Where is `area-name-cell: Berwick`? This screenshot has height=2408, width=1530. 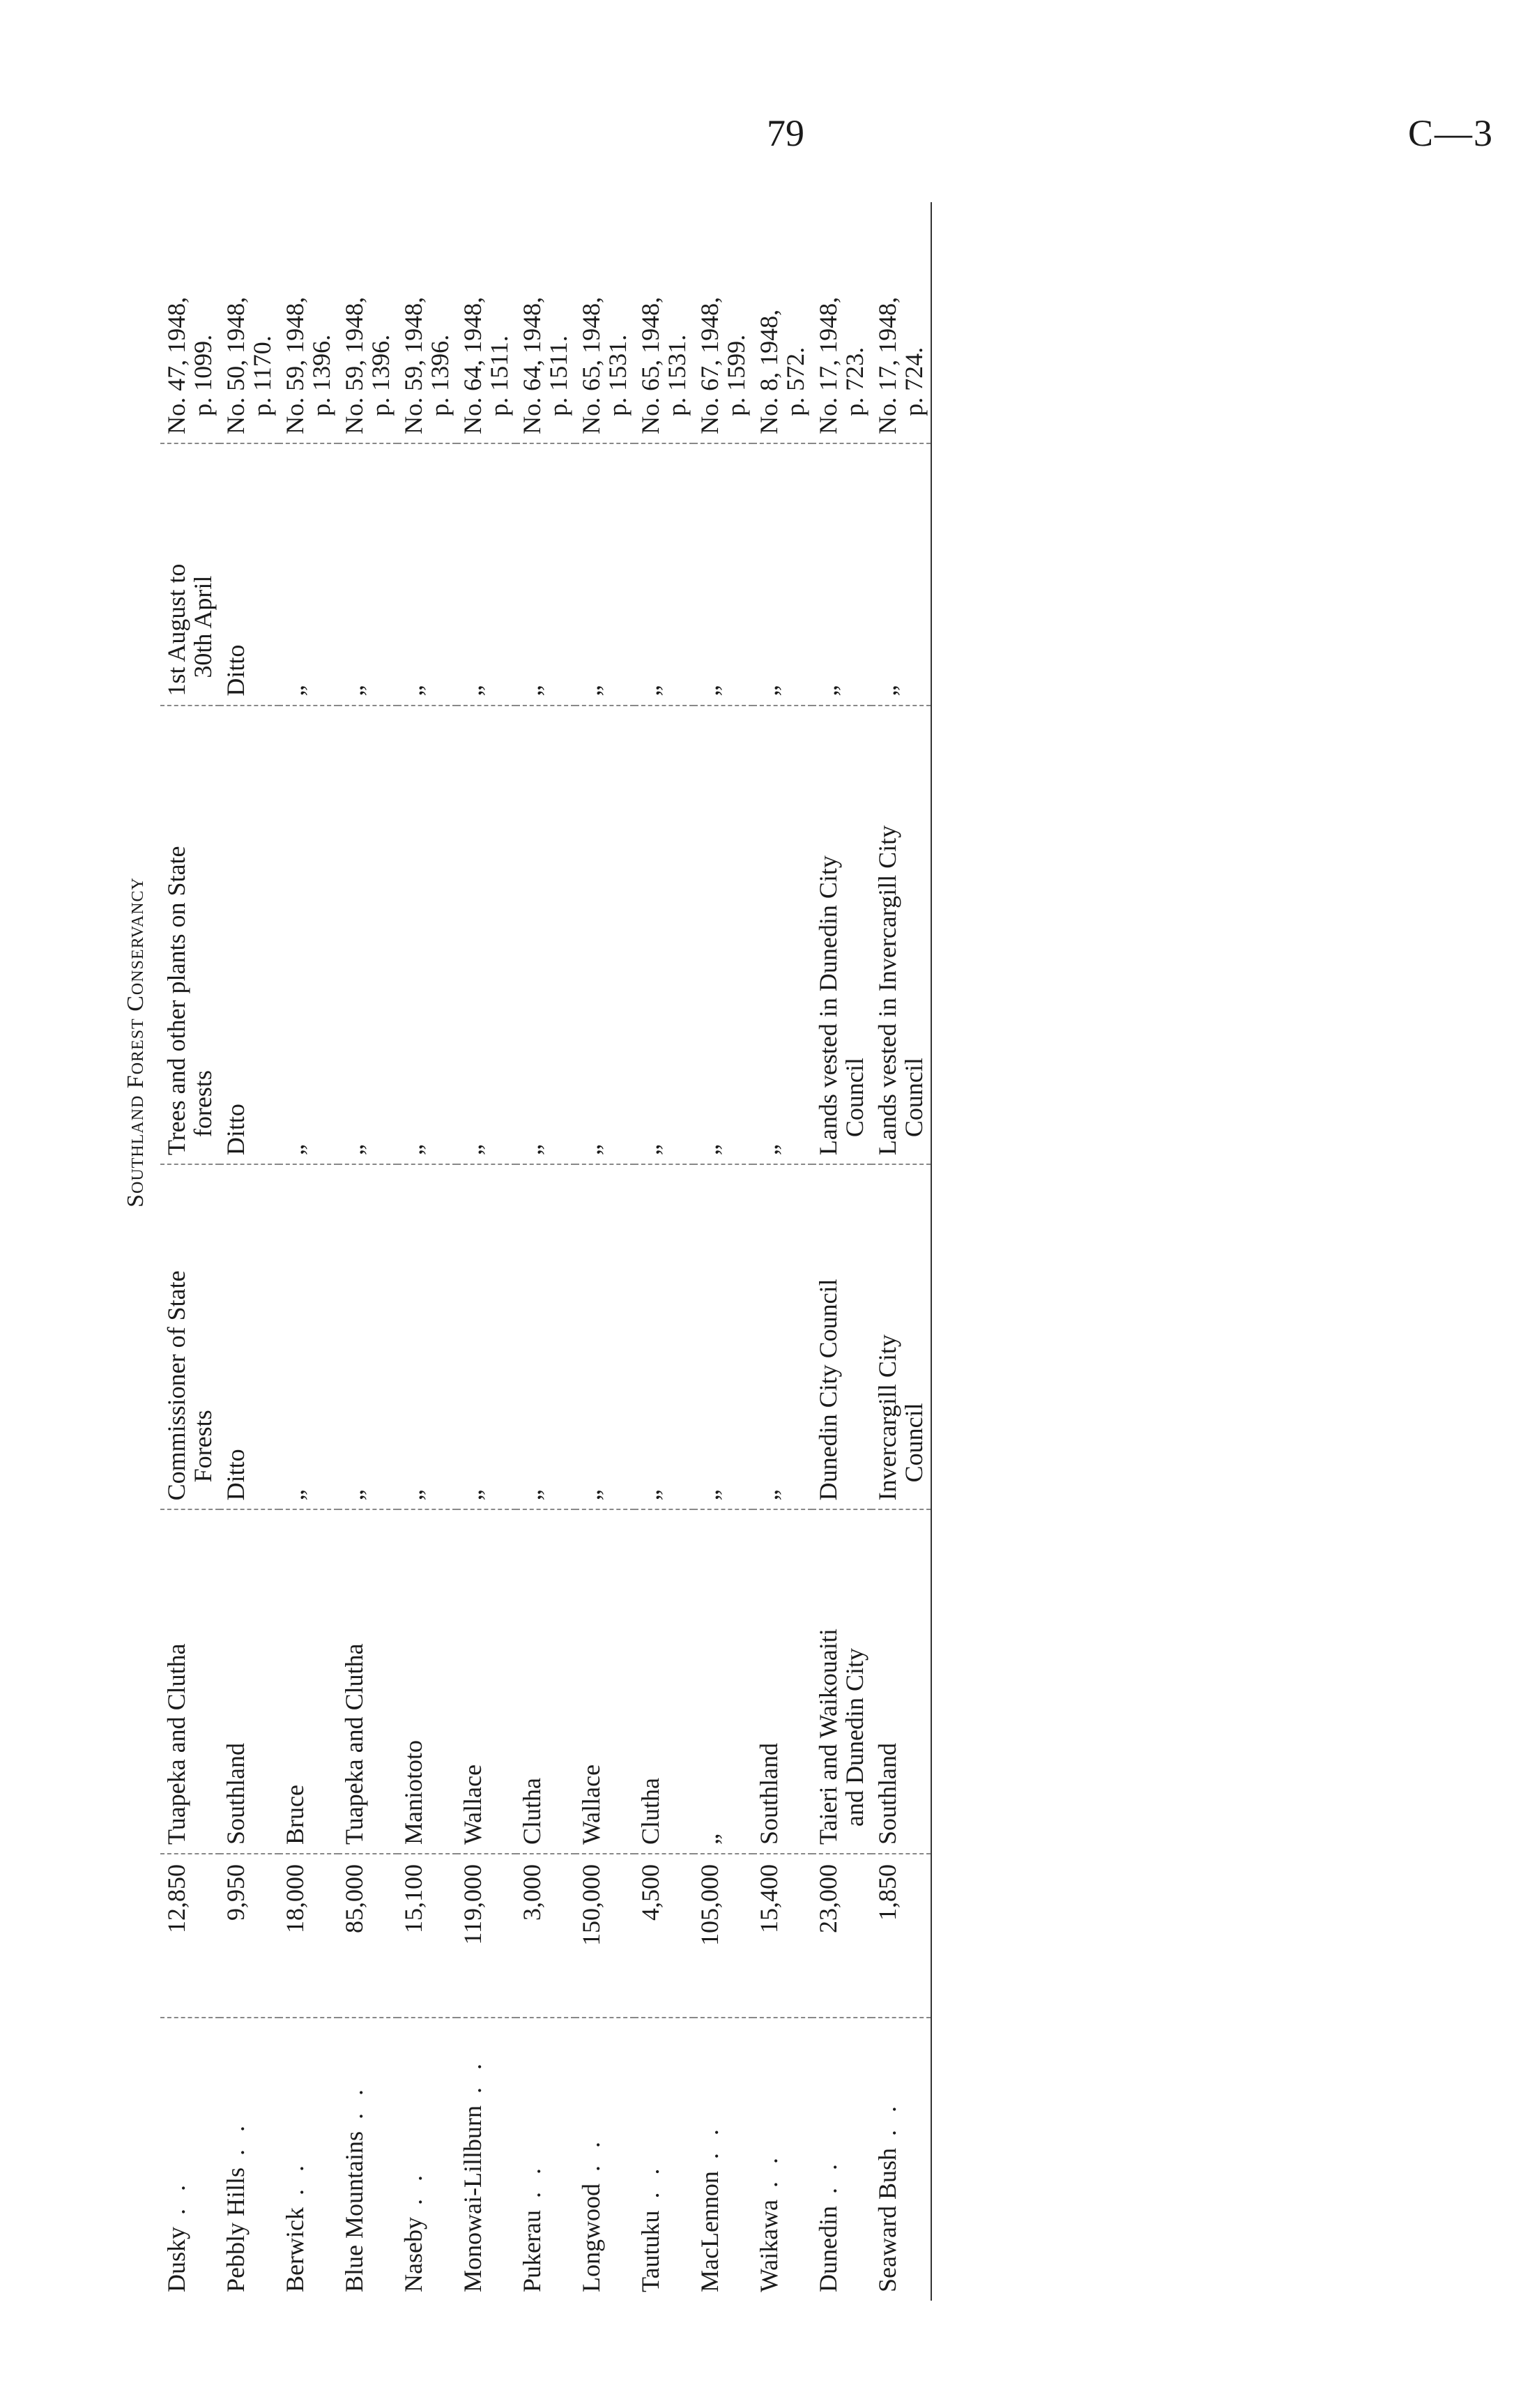 area-name-cell: Berwick is located at coordinates (308, 2159).